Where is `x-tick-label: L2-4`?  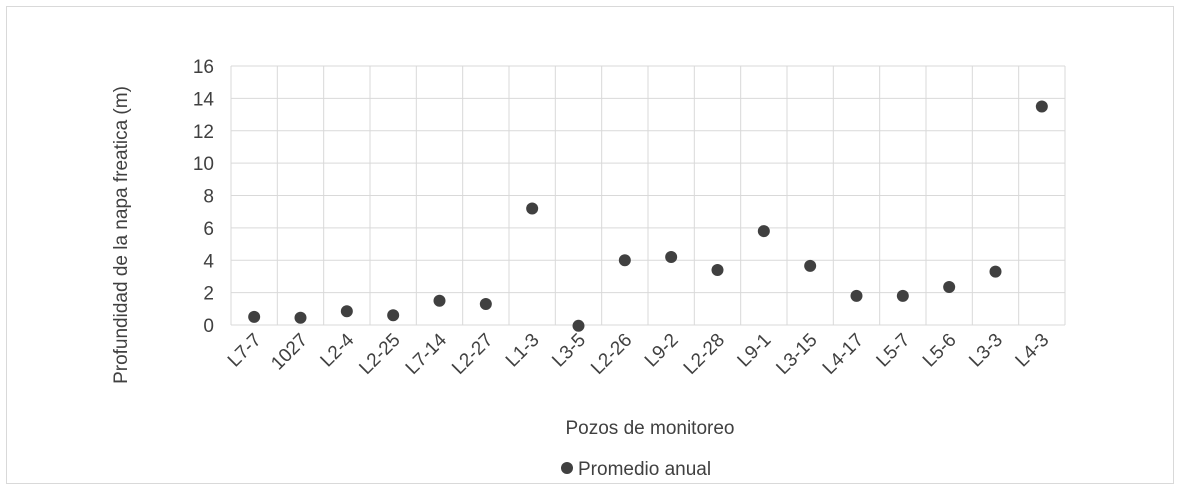
x-tick-label: L2-4 is located at coordinates (338, 350).